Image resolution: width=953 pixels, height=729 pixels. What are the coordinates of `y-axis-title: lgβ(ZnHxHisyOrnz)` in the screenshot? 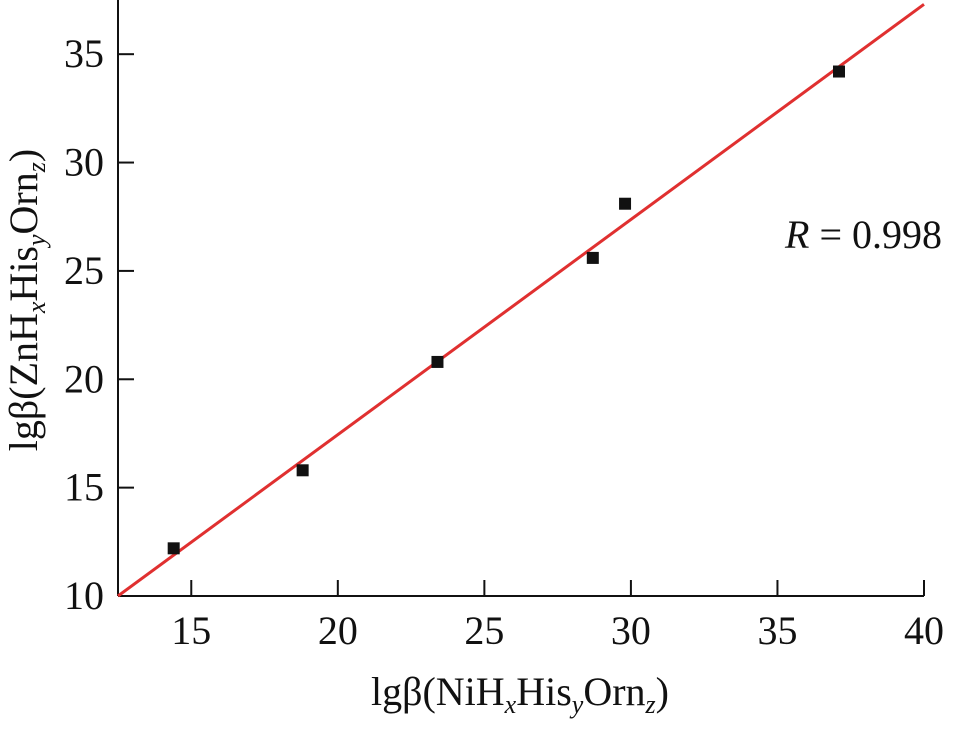 It's located at (26, 300).